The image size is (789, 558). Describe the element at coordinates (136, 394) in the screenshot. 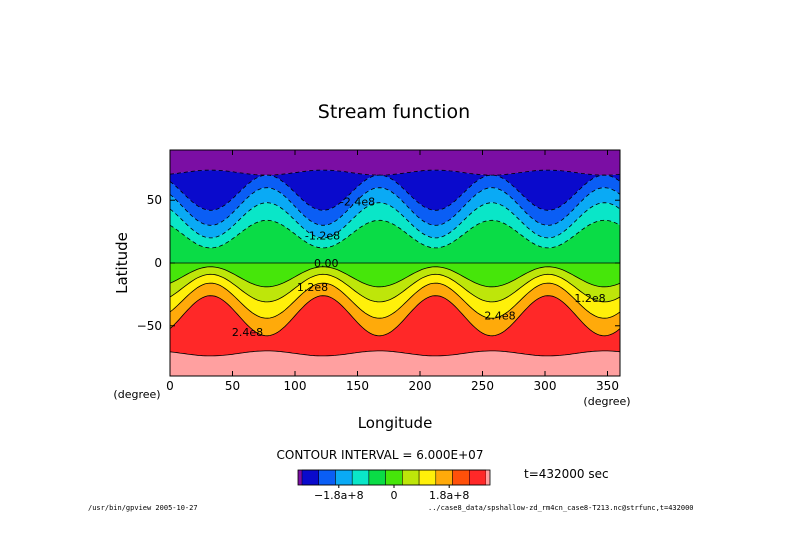

I see `y-axis-unit: (degree)` at that location.